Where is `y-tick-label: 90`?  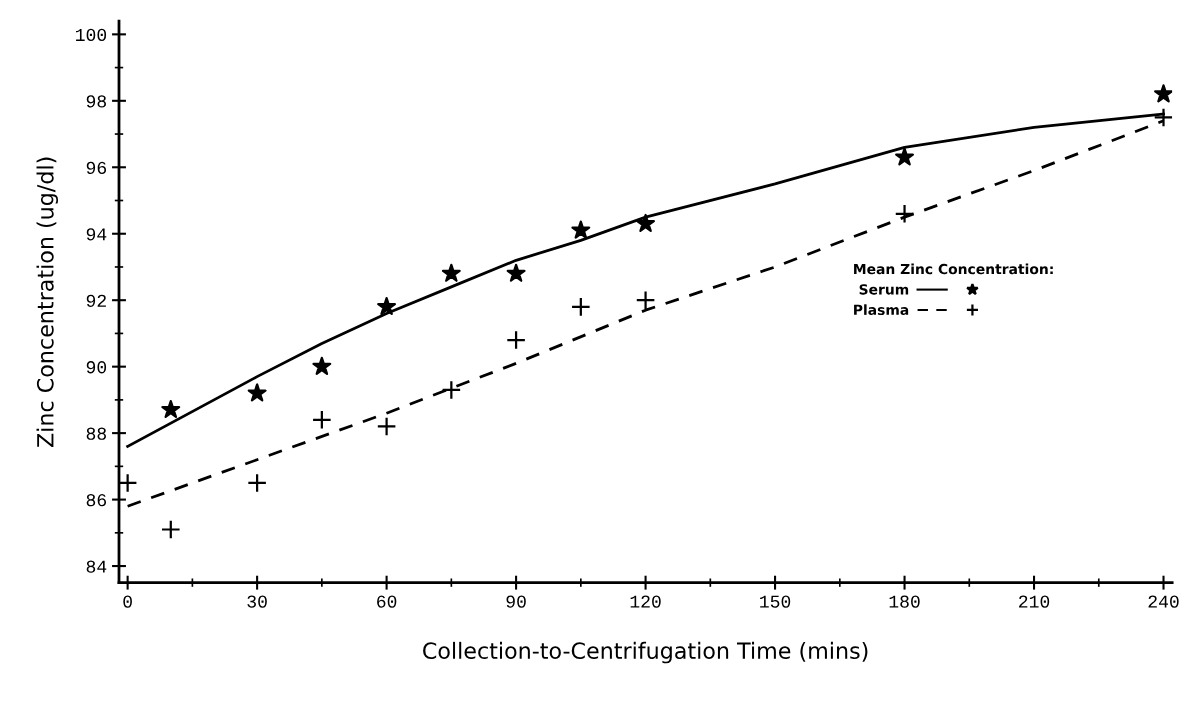 y-tick-label: 90 is located at coordinates (96, 367).